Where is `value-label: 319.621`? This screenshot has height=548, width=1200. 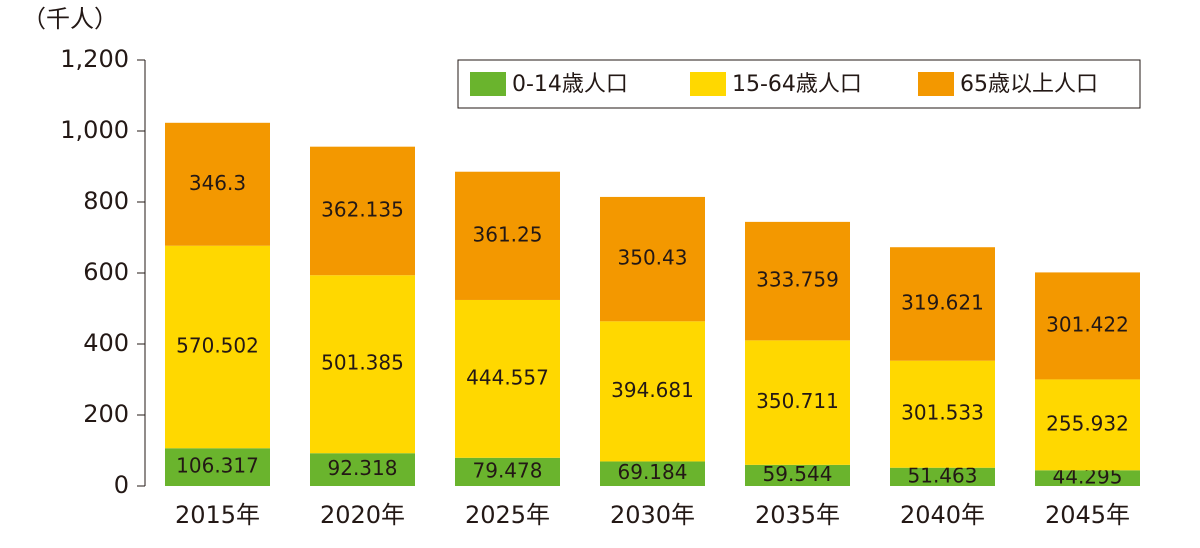
value-label: 319.621 is located at coordinates (942, 302).